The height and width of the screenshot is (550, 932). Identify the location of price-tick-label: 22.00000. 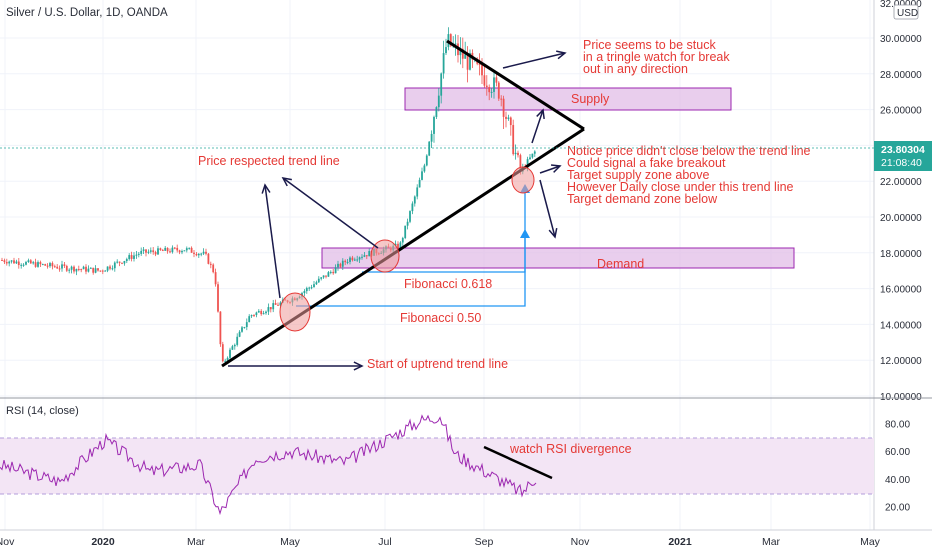
(901, 182).